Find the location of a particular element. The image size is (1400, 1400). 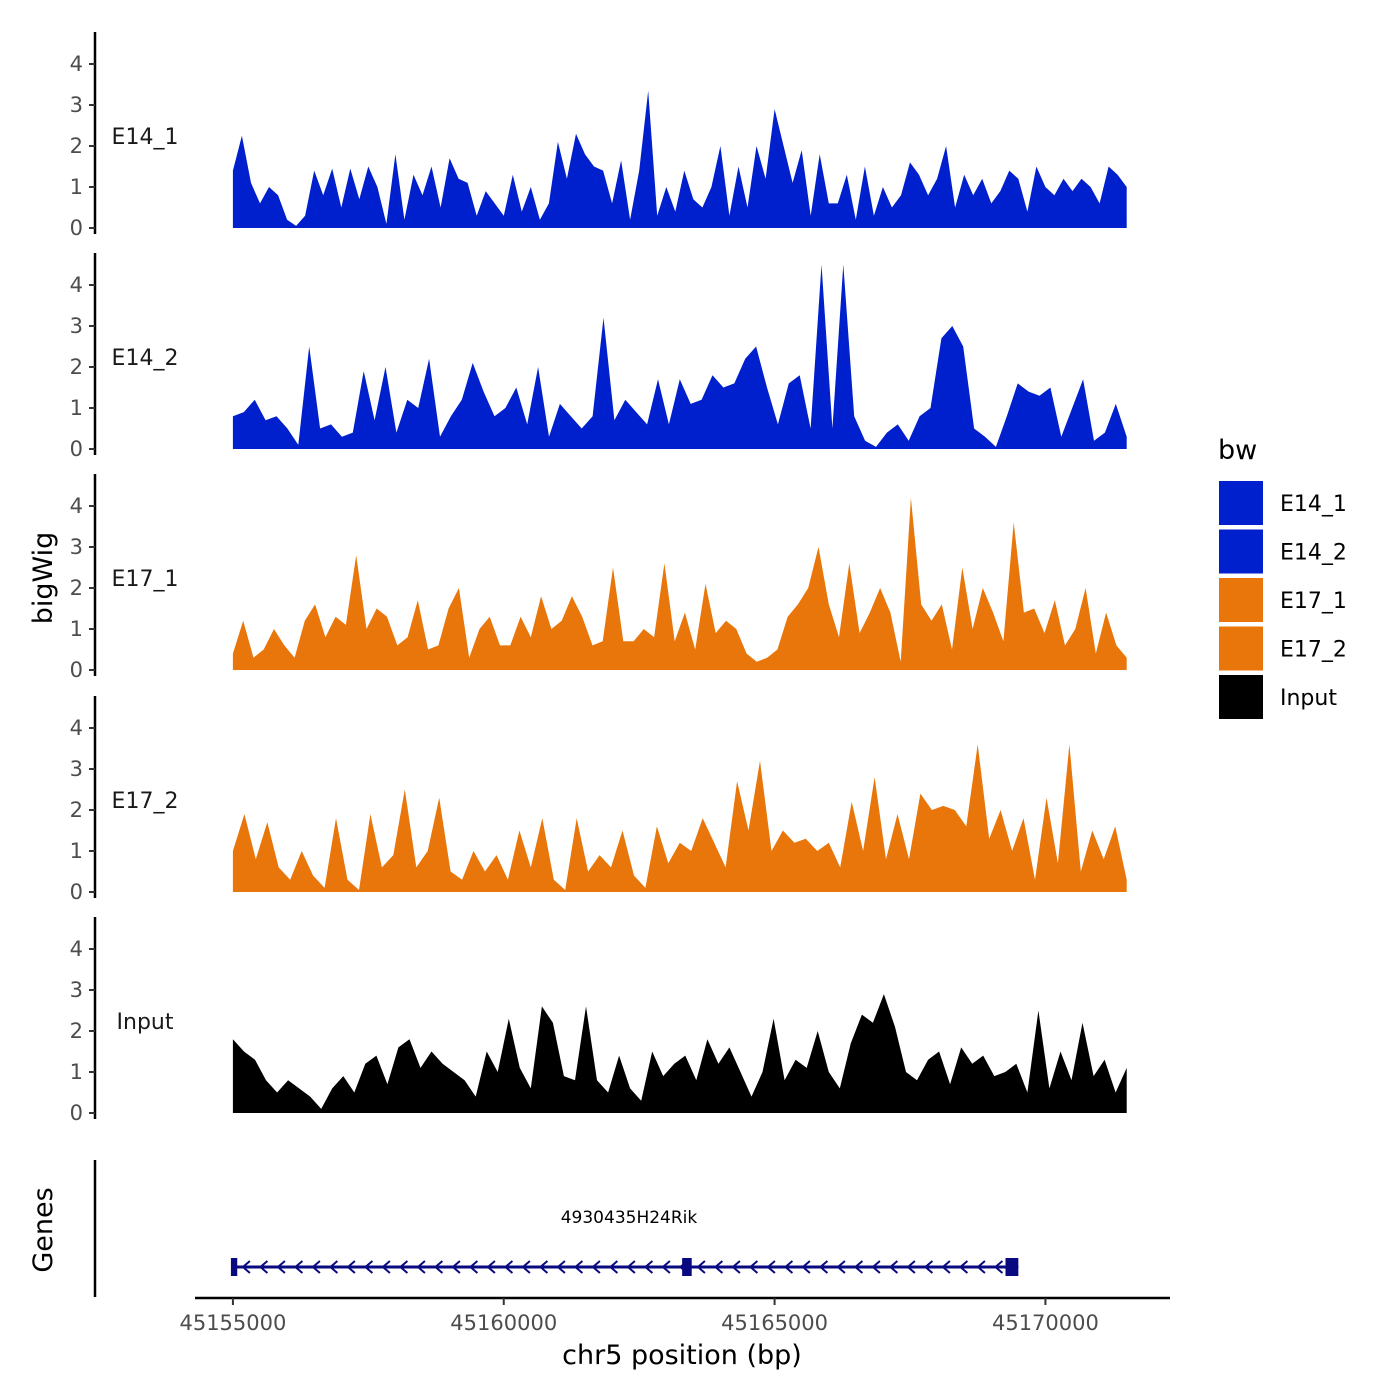

track-E14_2: 0 1 2 3 4 E14_2 is located at coordinates (598, 357).